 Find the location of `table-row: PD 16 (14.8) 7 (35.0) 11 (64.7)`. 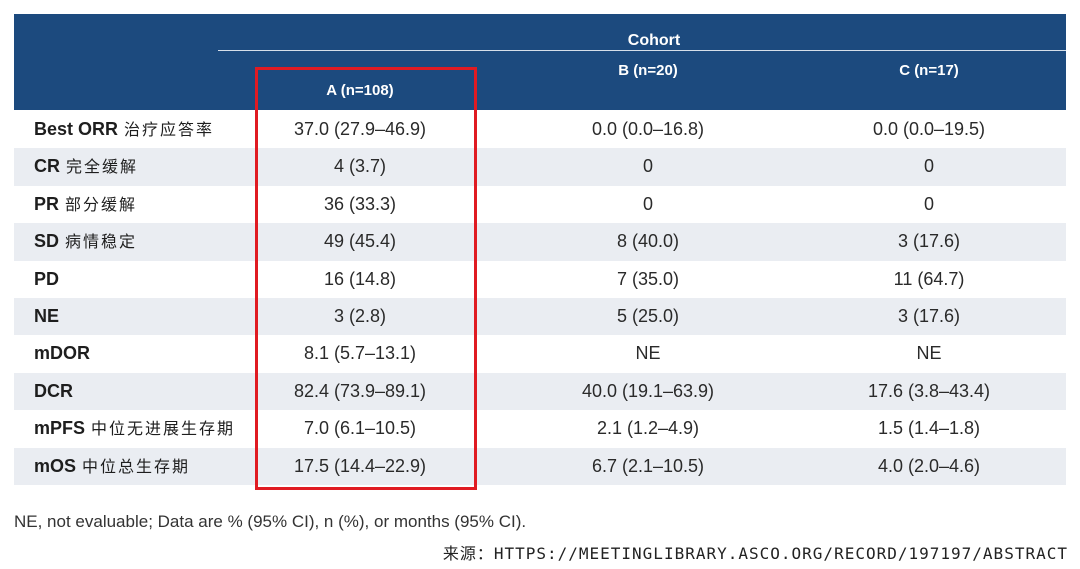

table-row: PD 16 (14.8) 7 (35.0) 11 (64.7) is located at coordinates (540, 279).